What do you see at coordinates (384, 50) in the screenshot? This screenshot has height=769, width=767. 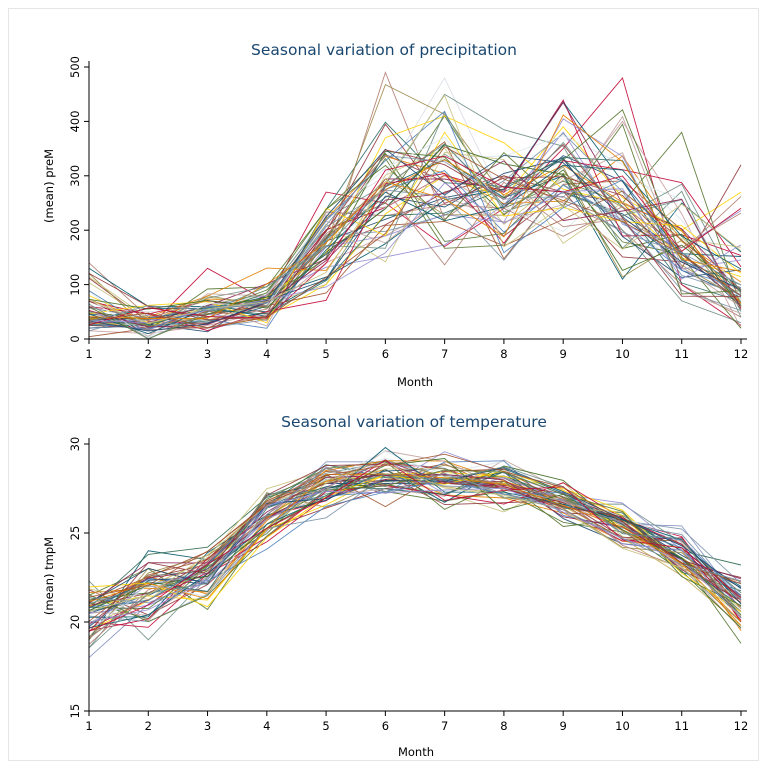 I see `chart-title: Seasonal variation of precipitation` at bounding box center [384, 50].